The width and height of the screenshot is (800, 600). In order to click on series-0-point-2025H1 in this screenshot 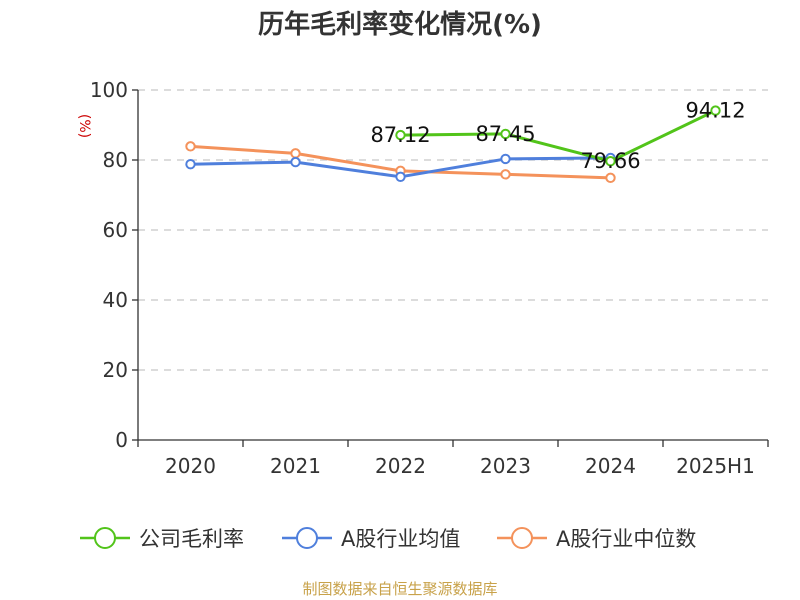, I will do `click(715, 110)`.